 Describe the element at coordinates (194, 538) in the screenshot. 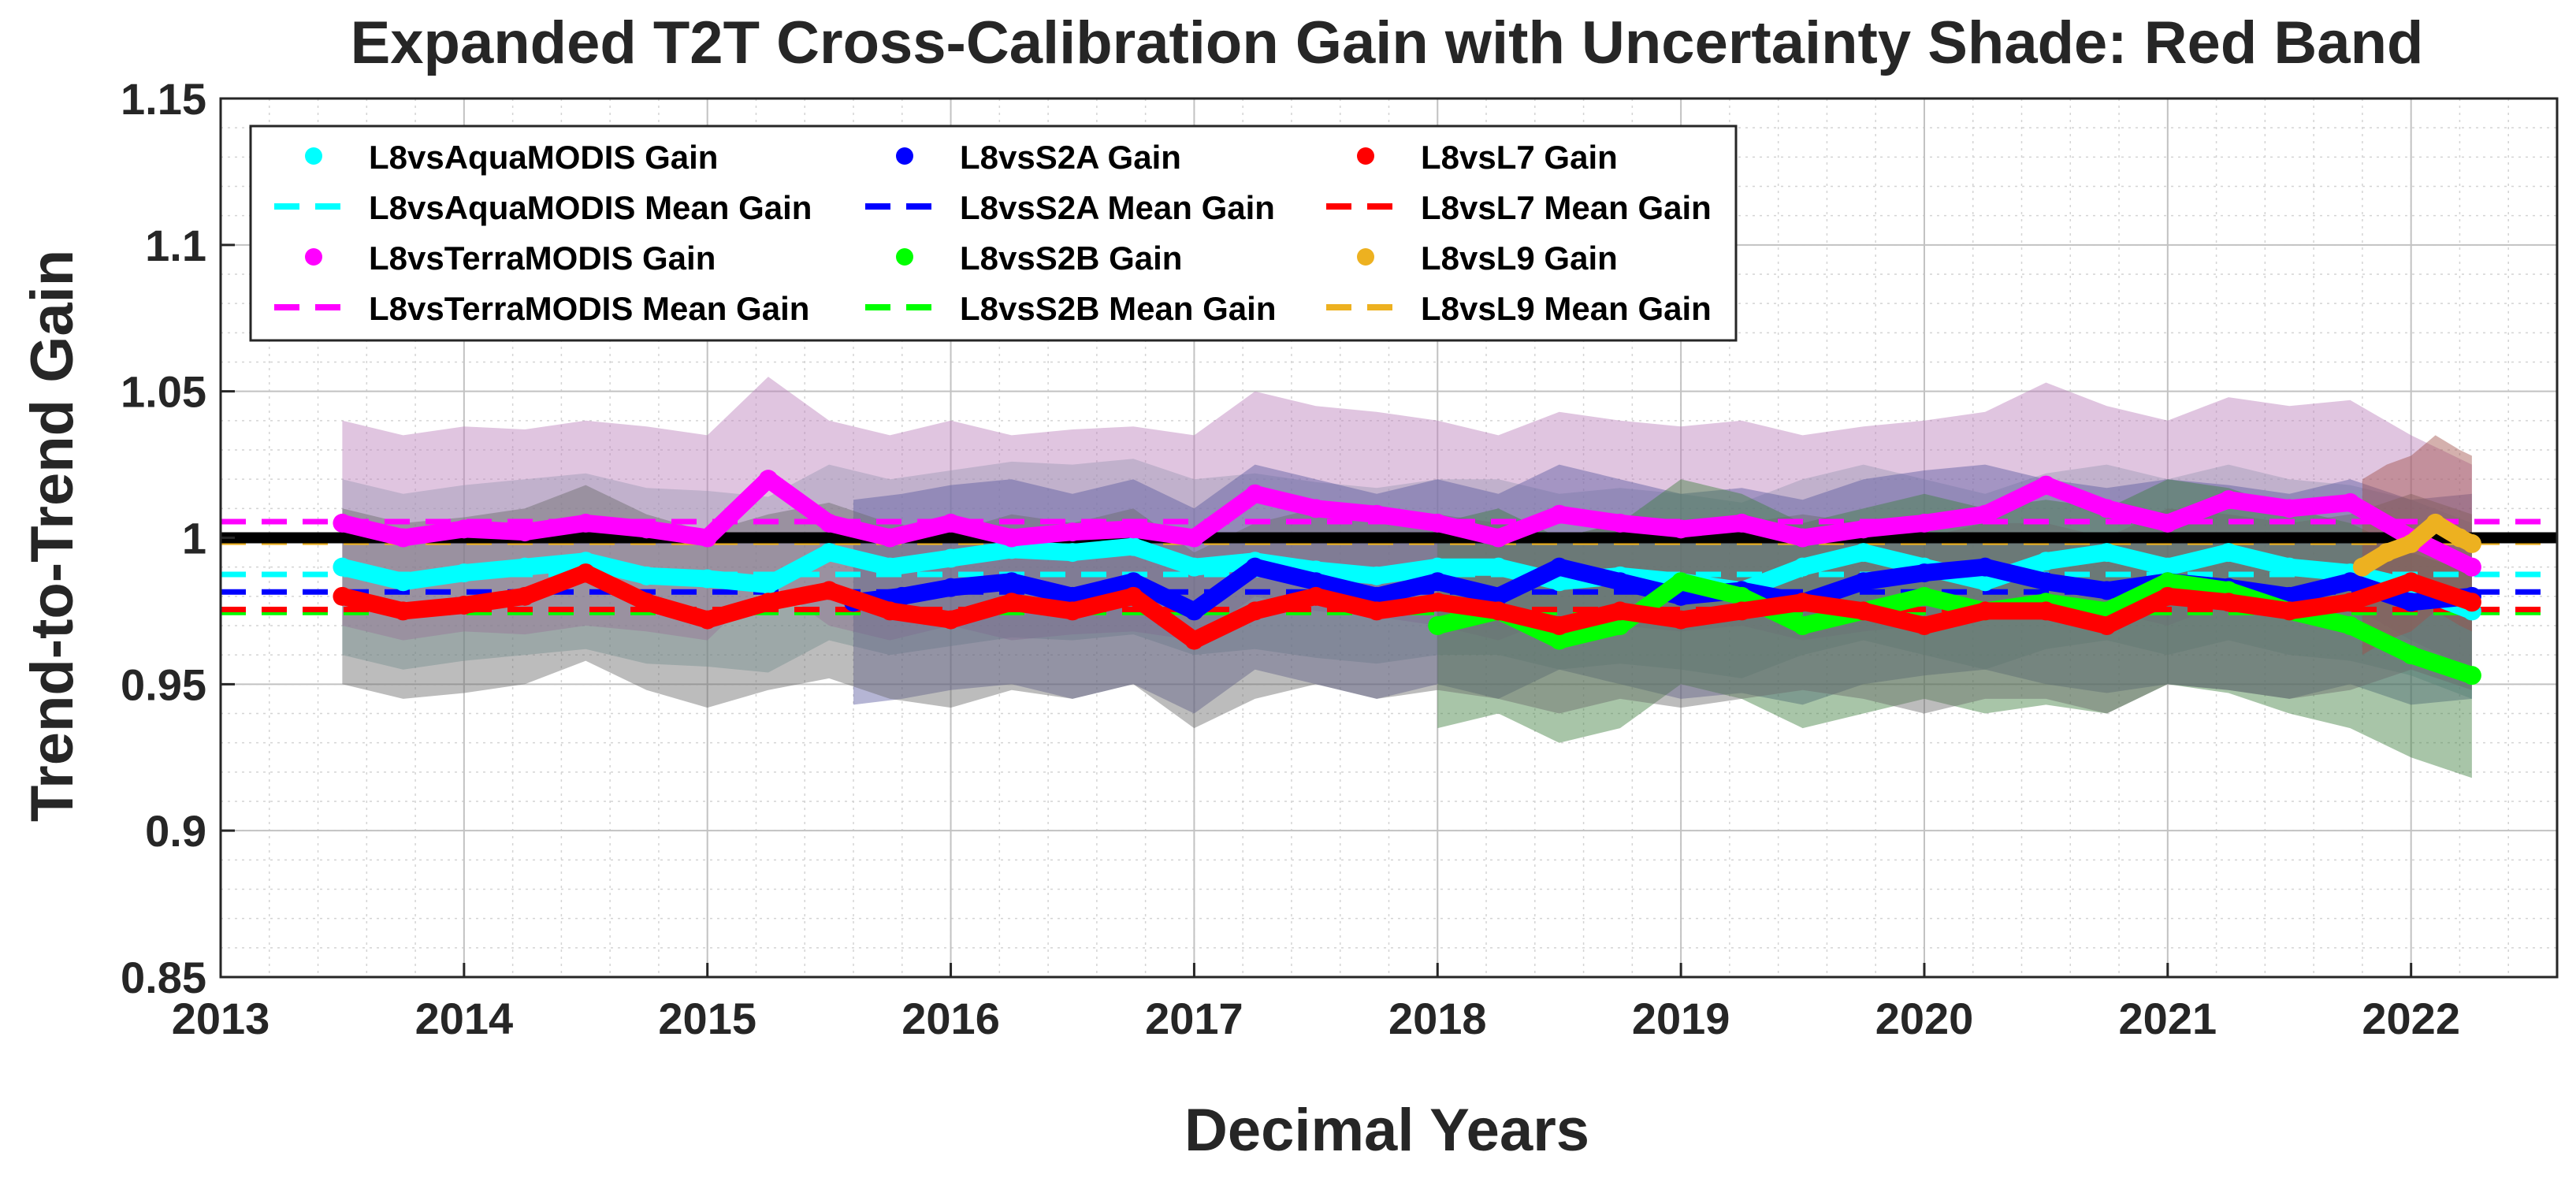

I see `y-tick-label: 1` at that location.